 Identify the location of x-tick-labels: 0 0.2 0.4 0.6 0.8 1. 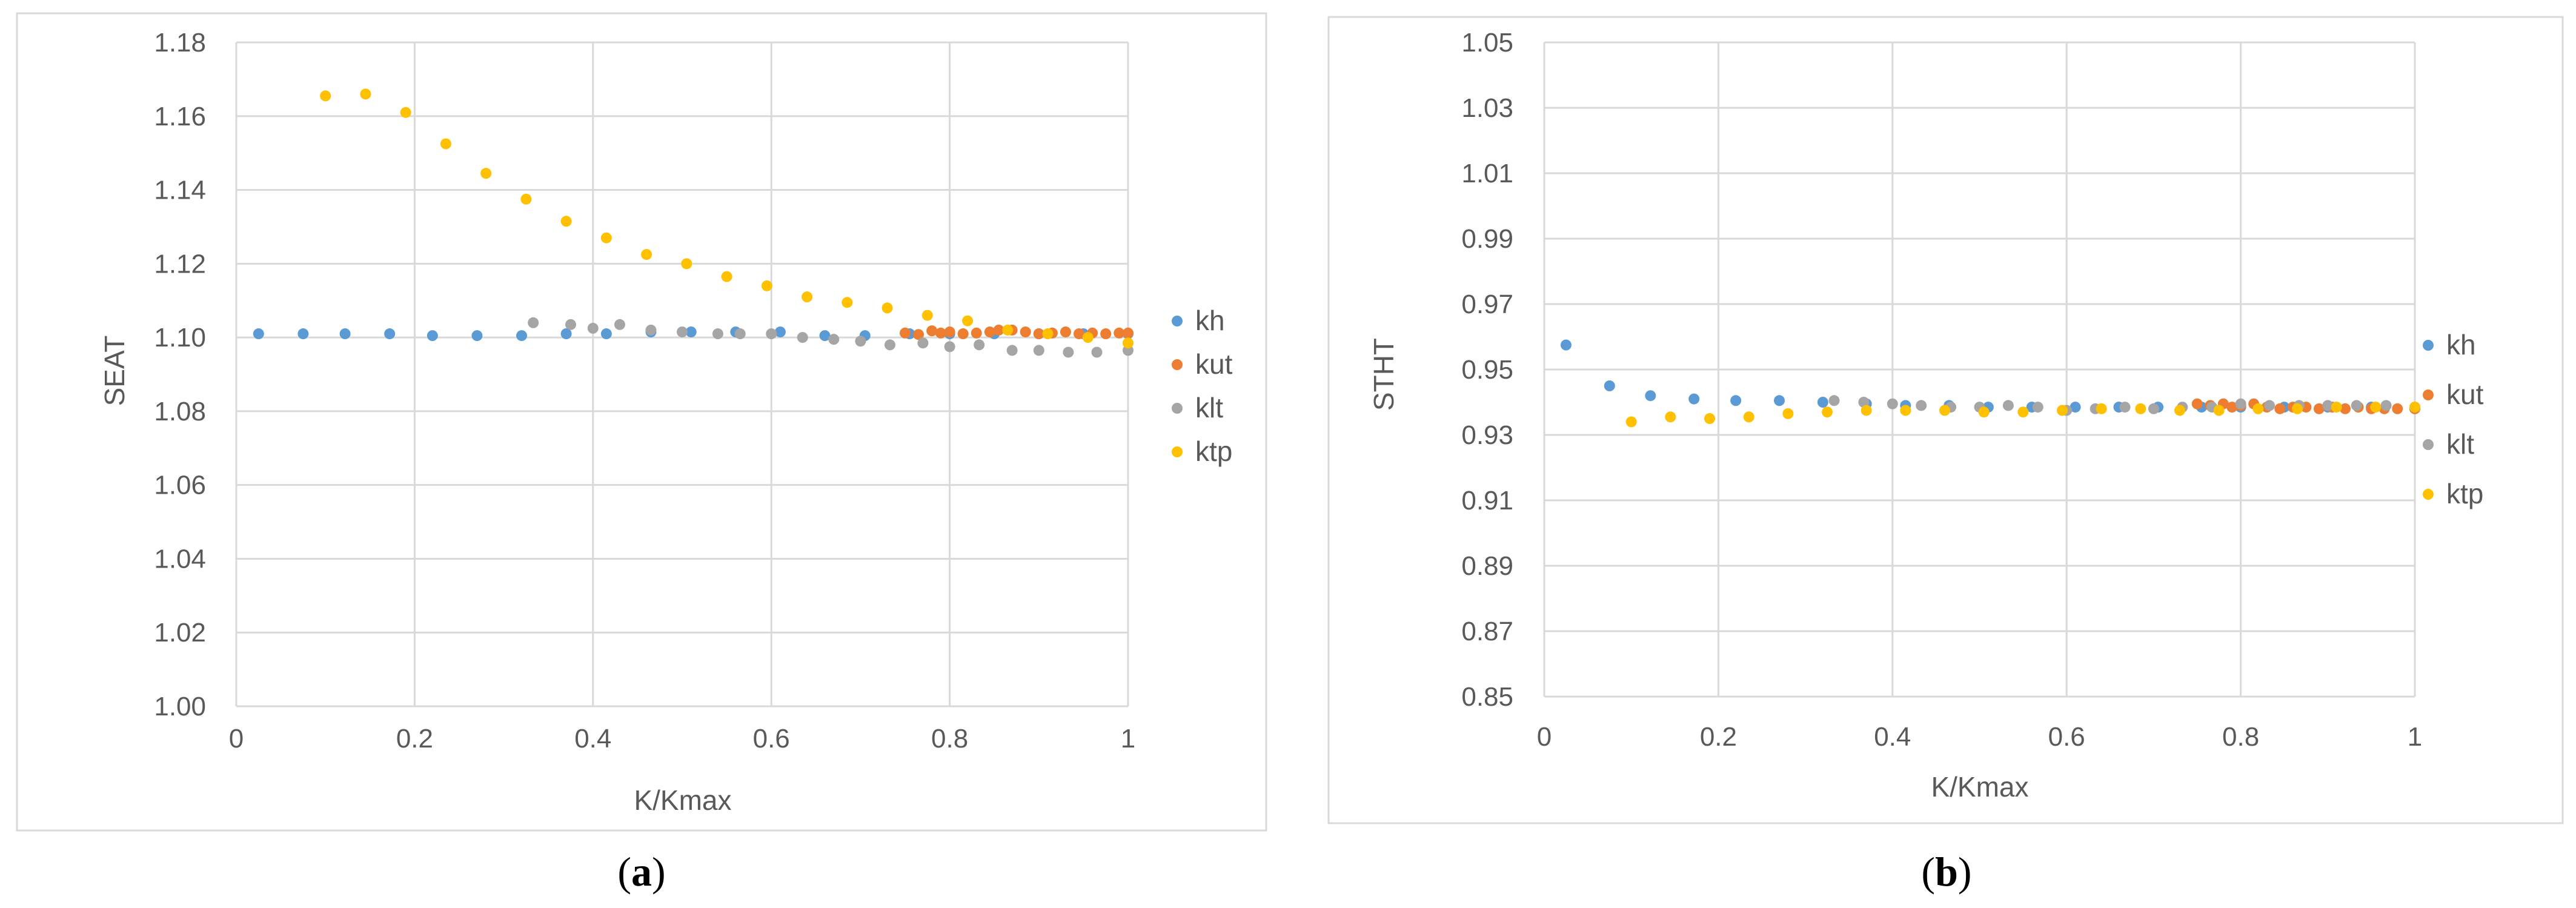
(1979, 737).